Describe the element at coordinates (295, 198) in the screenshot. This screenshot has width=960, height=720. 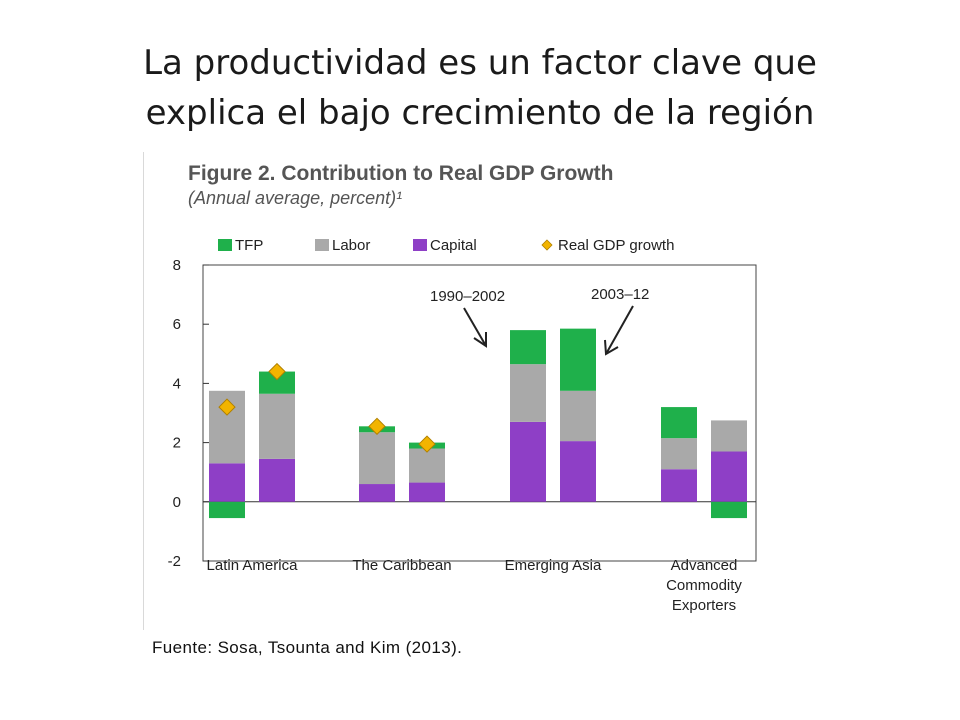
I see `chart-subtitle: (Annual average, percent)¹` at that location.